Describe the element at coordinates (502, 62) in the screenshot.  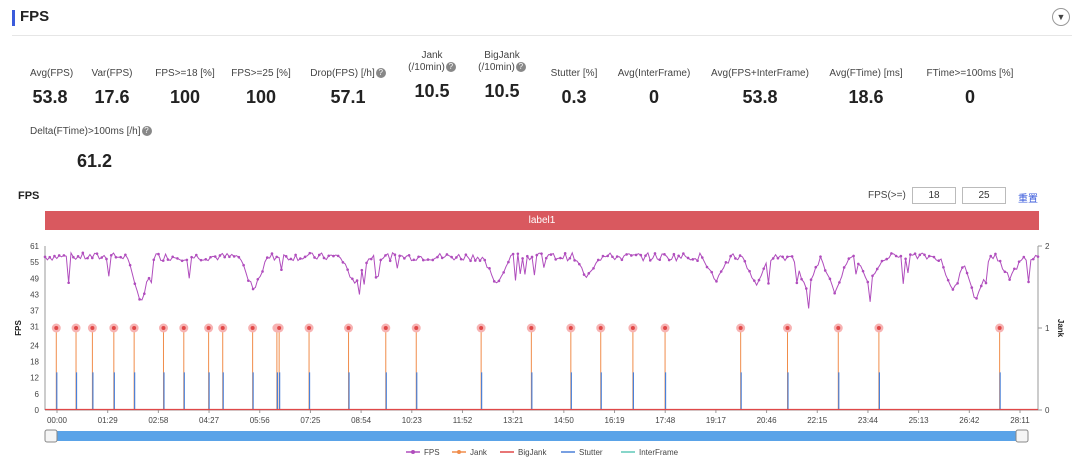
I see `metric-label: BigJank (/10min)?` at that location.